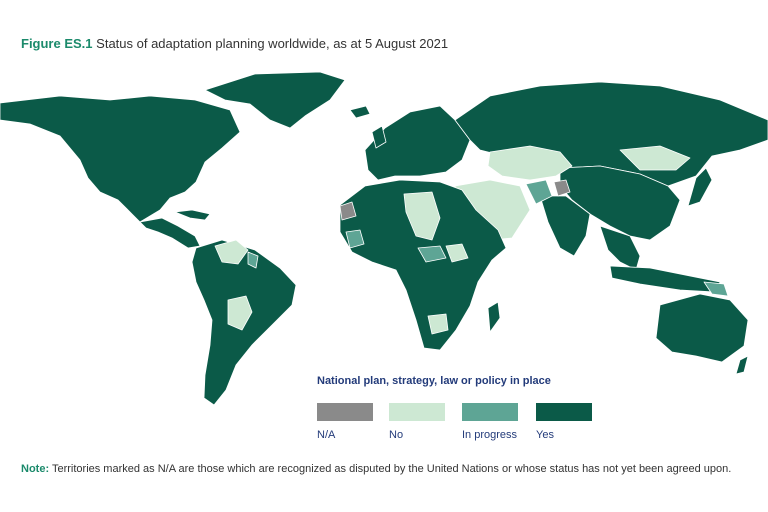 This screenshot has height=512, width=768. I want to click on region-east-africa, so click(457, 253).